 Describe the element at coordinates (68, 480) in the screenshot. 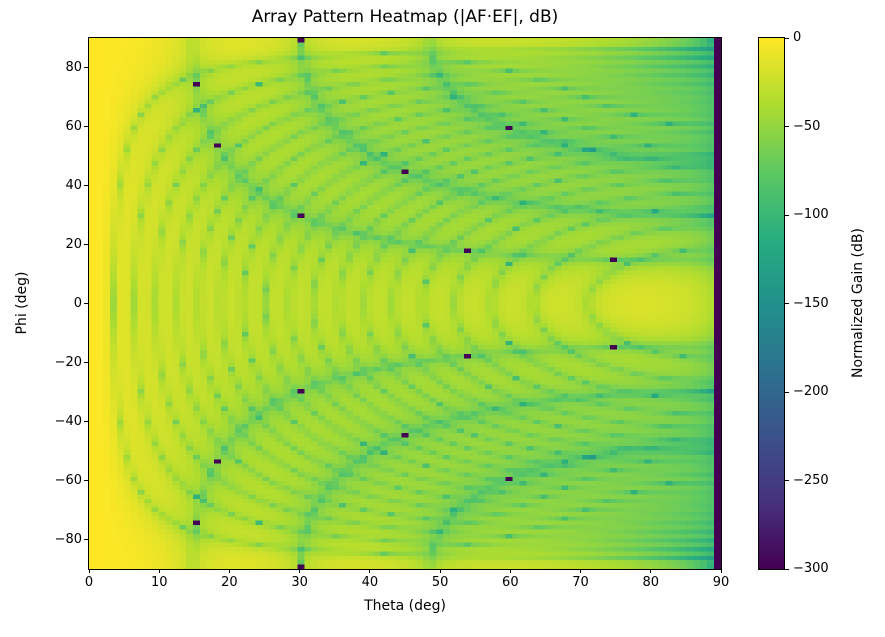

I see `y-tick-label: −60` at that location.